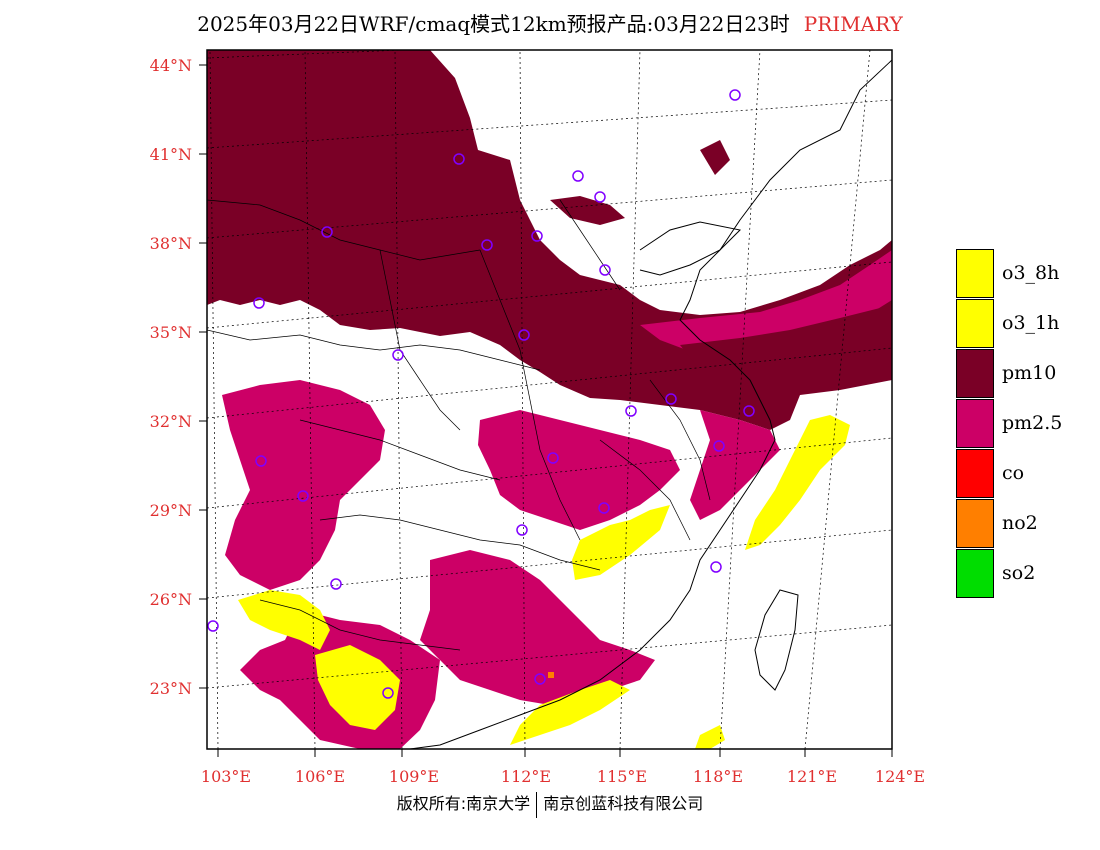 The width and height of the screenshot is (1100, 850). I want to click on legend-label: no2, so click(1020, 523).